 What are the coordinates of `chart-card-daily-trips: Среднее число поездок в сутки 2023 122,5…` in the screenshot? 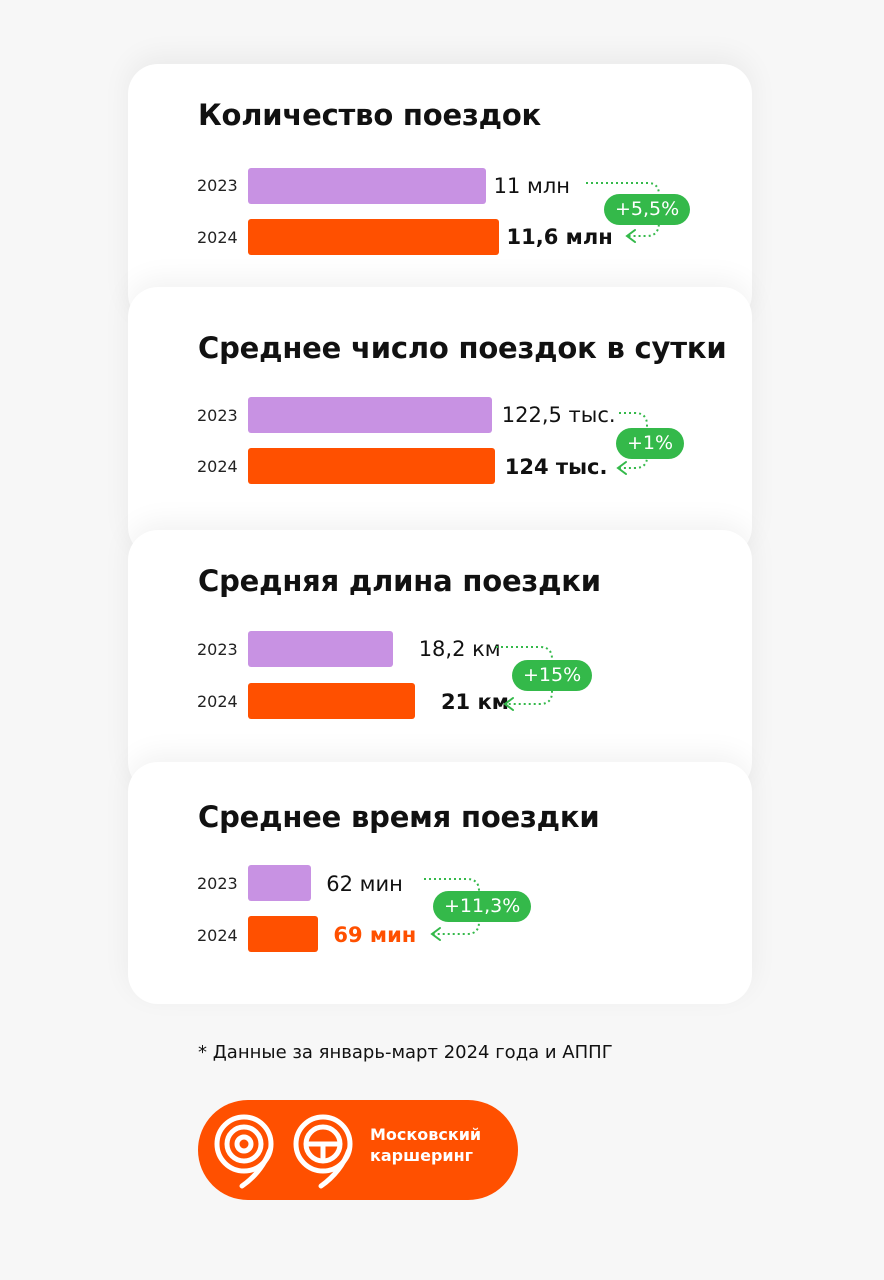 It's located at (440, 422).